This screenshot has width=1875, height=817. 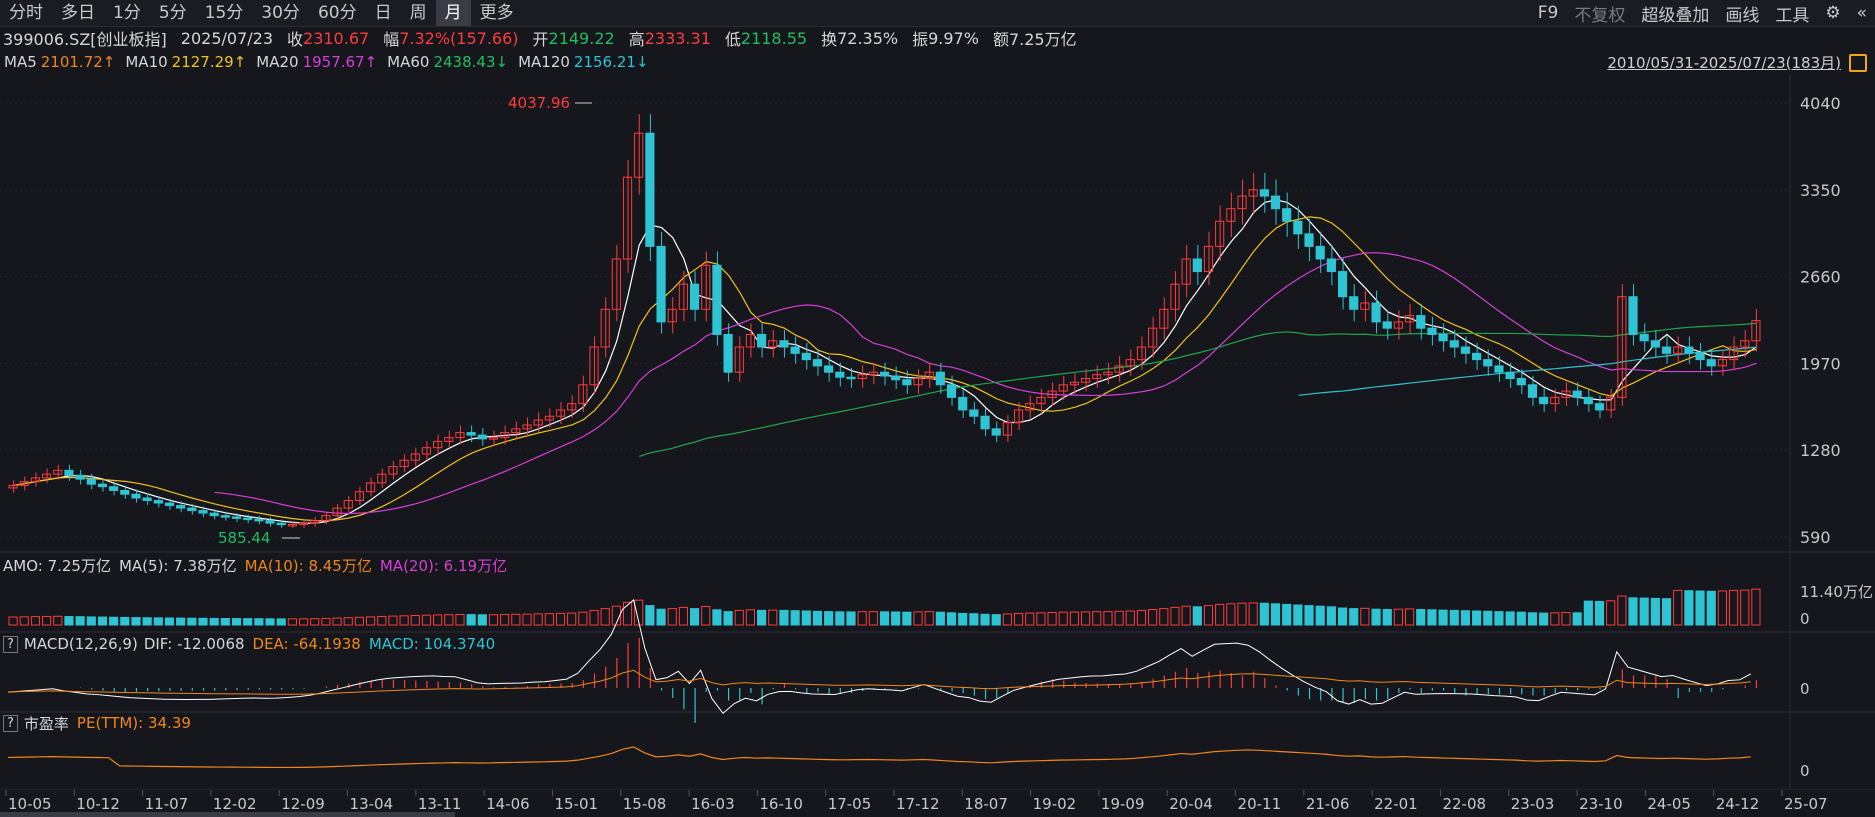 What do you see at coordinates (453, 13) in the screenshot?
I see `tab-9: 月` at bounding box center [453, 13].